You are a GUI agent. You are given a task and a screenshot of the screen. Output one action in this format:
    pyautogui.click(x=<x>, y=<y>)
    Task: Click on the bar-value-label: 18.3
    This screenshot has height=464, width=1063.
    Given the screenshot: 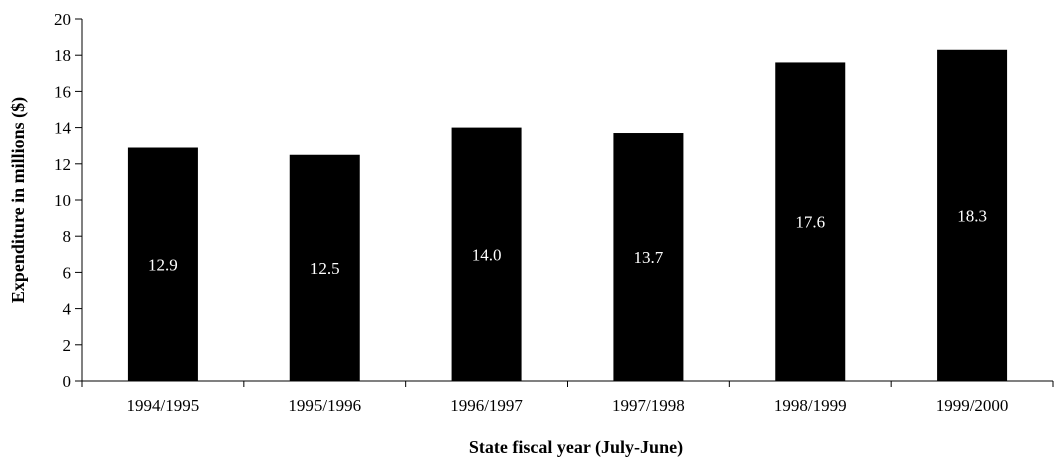 What is the action you would take?
    pyautogui.click(x=972, y=215)
    